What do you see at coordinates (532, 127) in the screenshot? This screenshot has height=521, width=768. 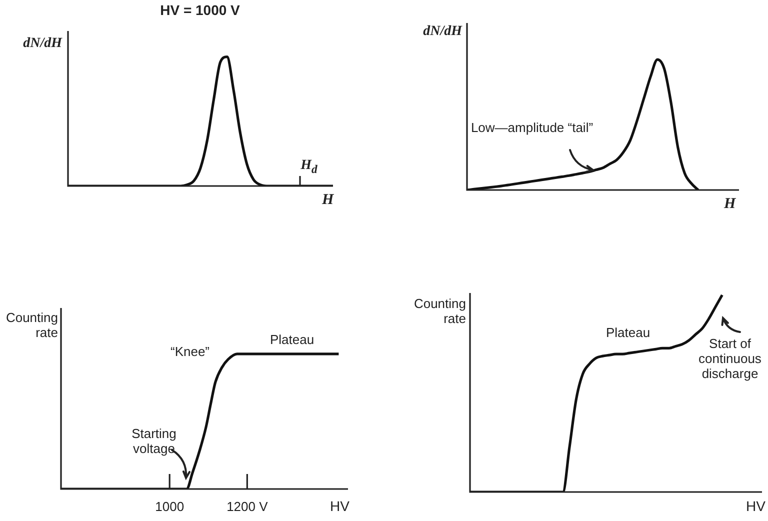 I see `annotation: Low—amplitude “tail”` at bounding box center [532, 127].